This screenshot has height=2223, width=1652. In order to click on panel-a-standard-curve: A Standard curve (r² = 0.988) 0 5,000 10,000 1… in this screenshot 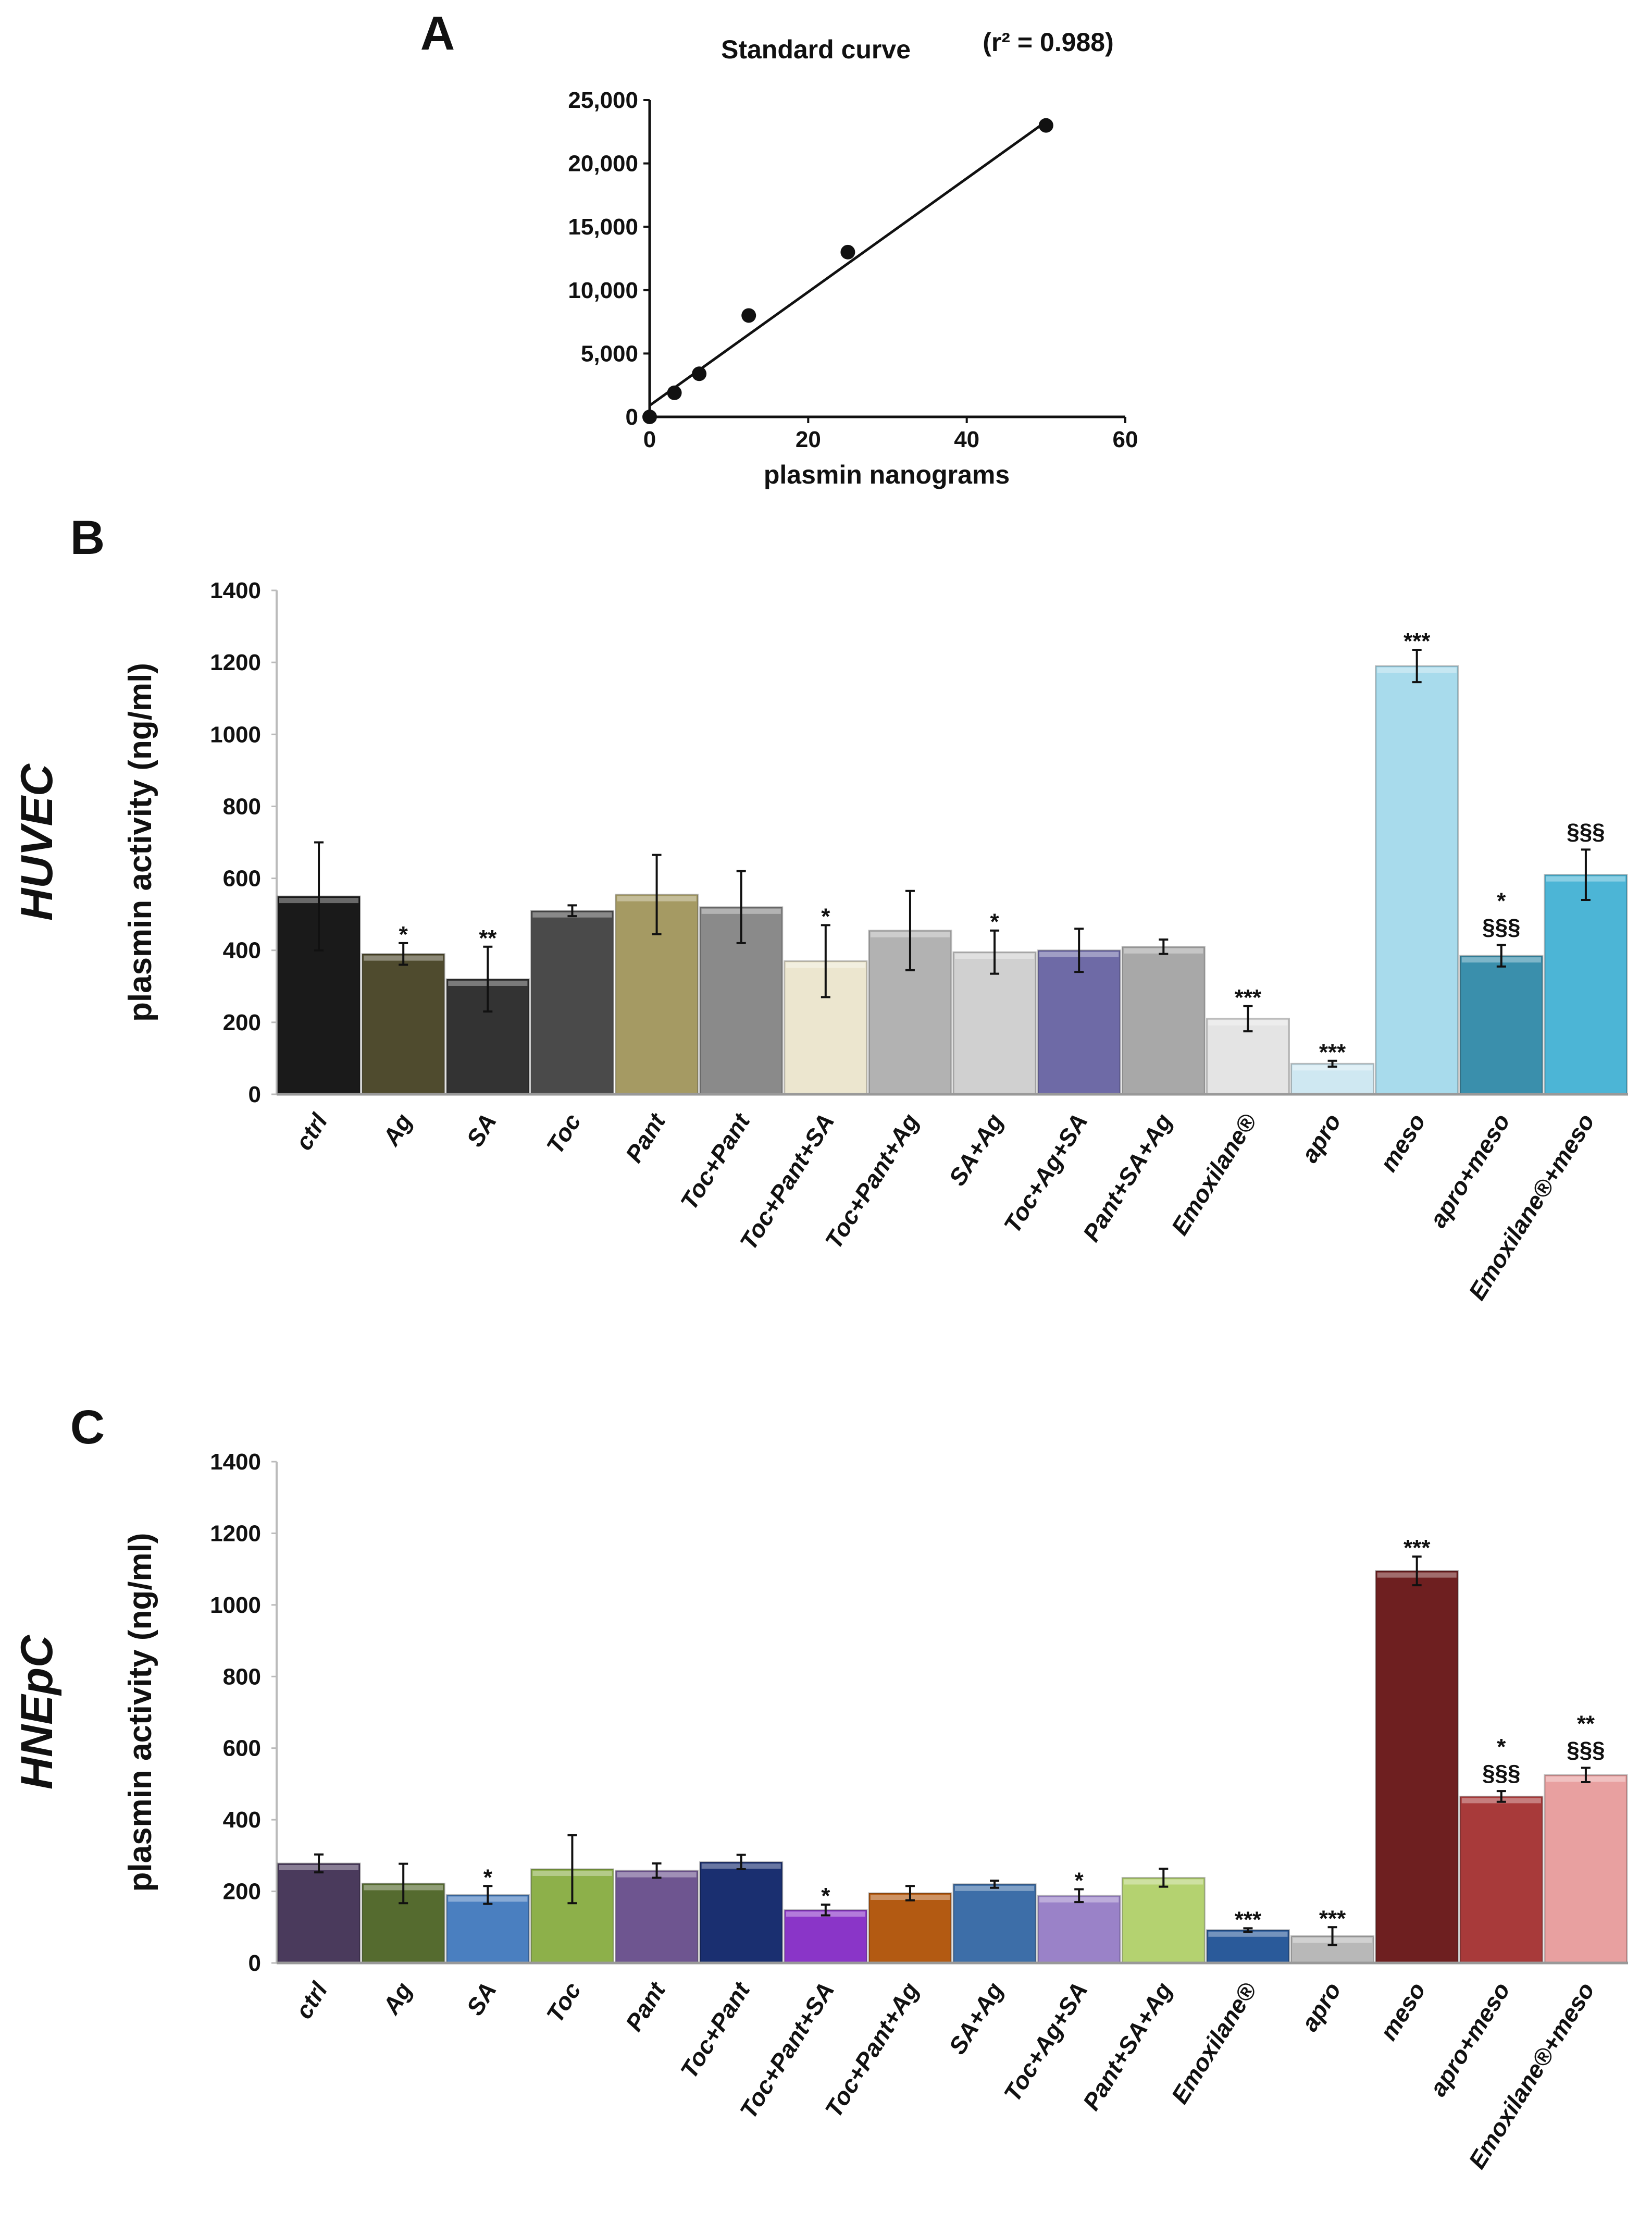, I will do `click(779, 248)`.